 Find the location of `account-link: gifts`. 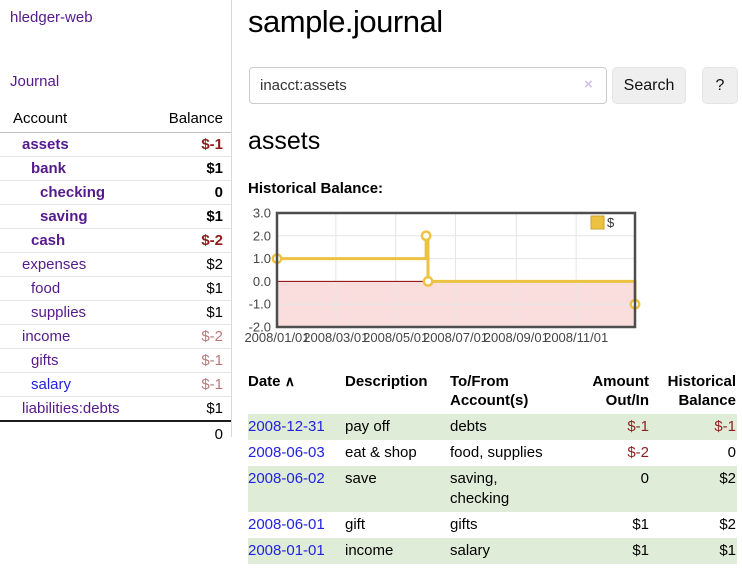

account-link: gifts is located at coordinates (45, 360).